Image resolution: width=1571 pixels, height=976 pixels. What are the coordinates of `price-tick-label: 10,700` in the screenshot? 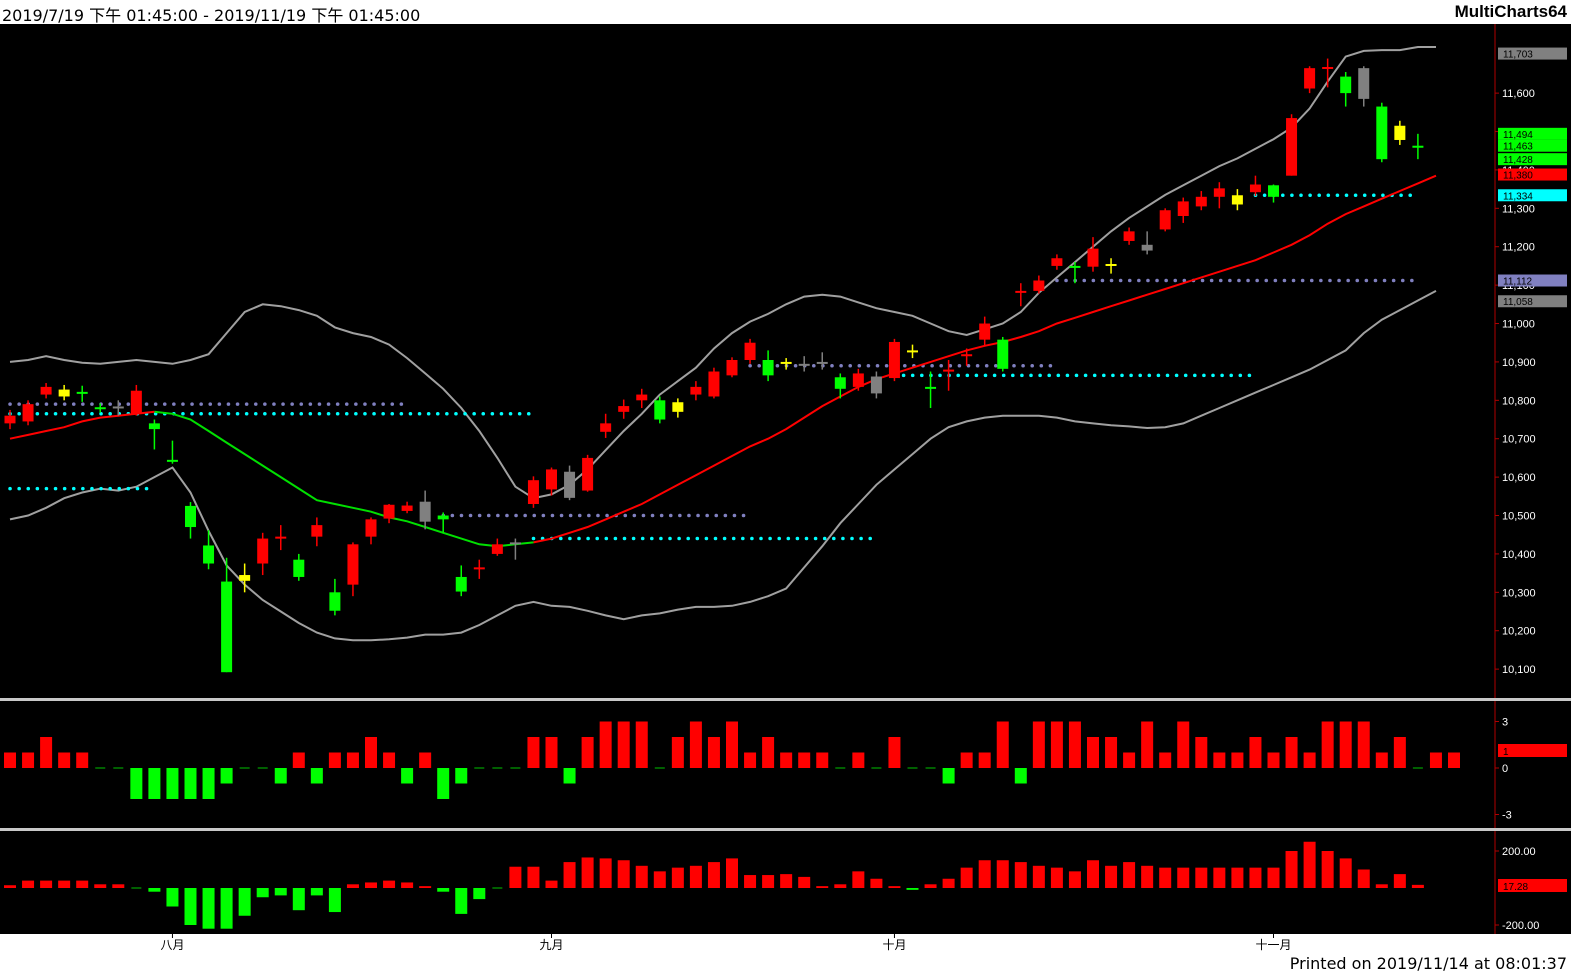 It's located at (1519, 440).